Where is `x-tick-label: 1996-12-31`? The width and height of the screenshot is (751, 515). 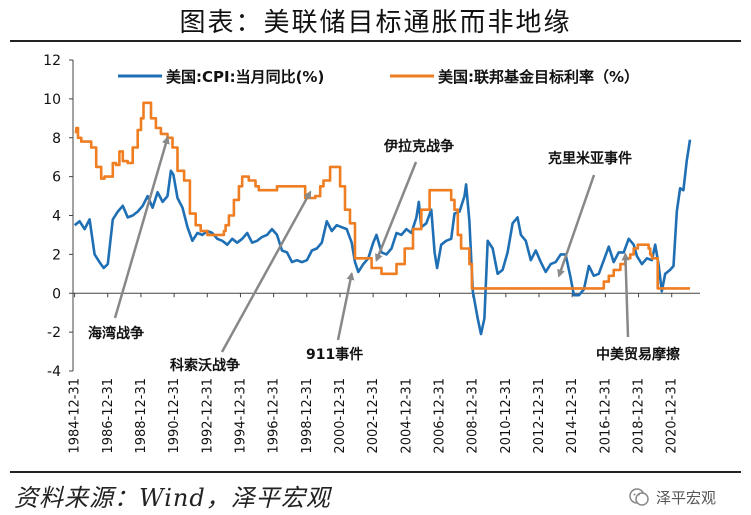
x-tick-label: 1996-12-31 is located at coordinates (274, 416).